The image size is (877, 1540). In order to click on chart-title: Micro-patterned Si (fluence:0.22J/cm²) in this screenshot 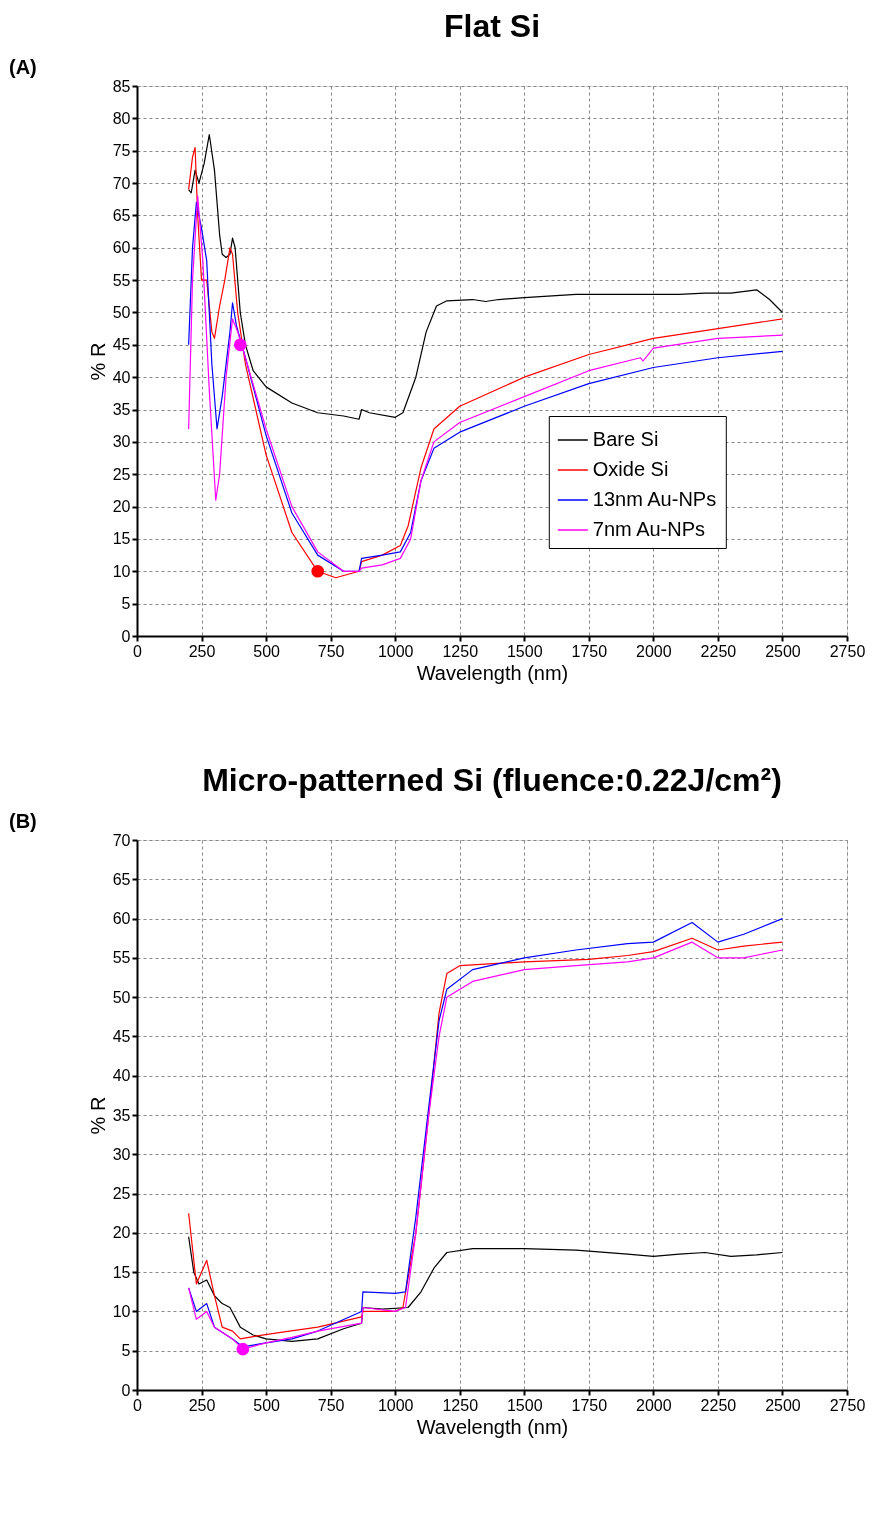, I will do `click(492, 780)`.